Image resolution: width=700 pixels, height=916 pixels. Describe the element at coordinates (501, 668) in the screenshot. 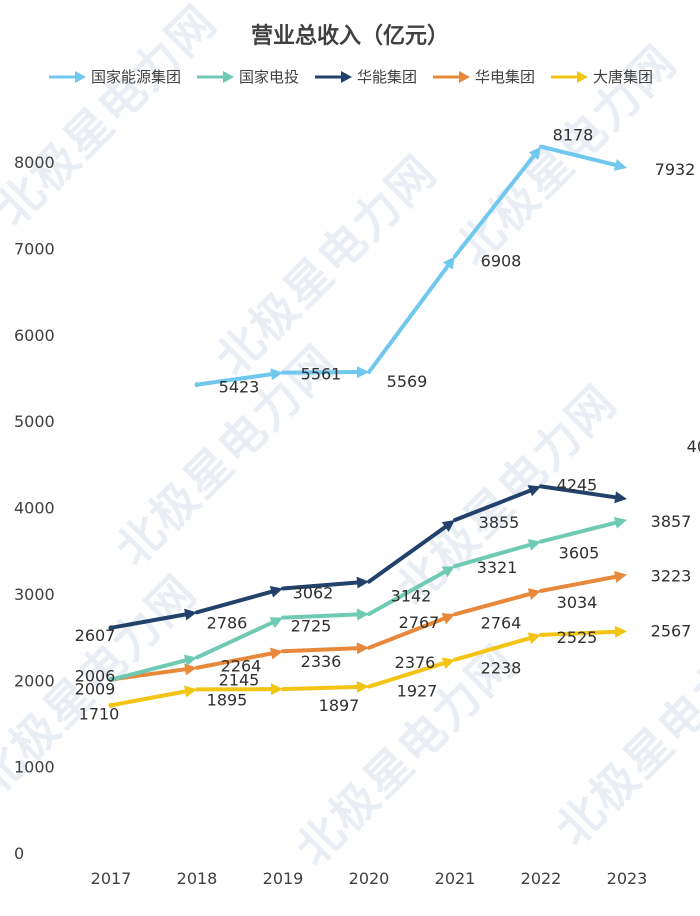

I see `data-label: 2238` at that location.